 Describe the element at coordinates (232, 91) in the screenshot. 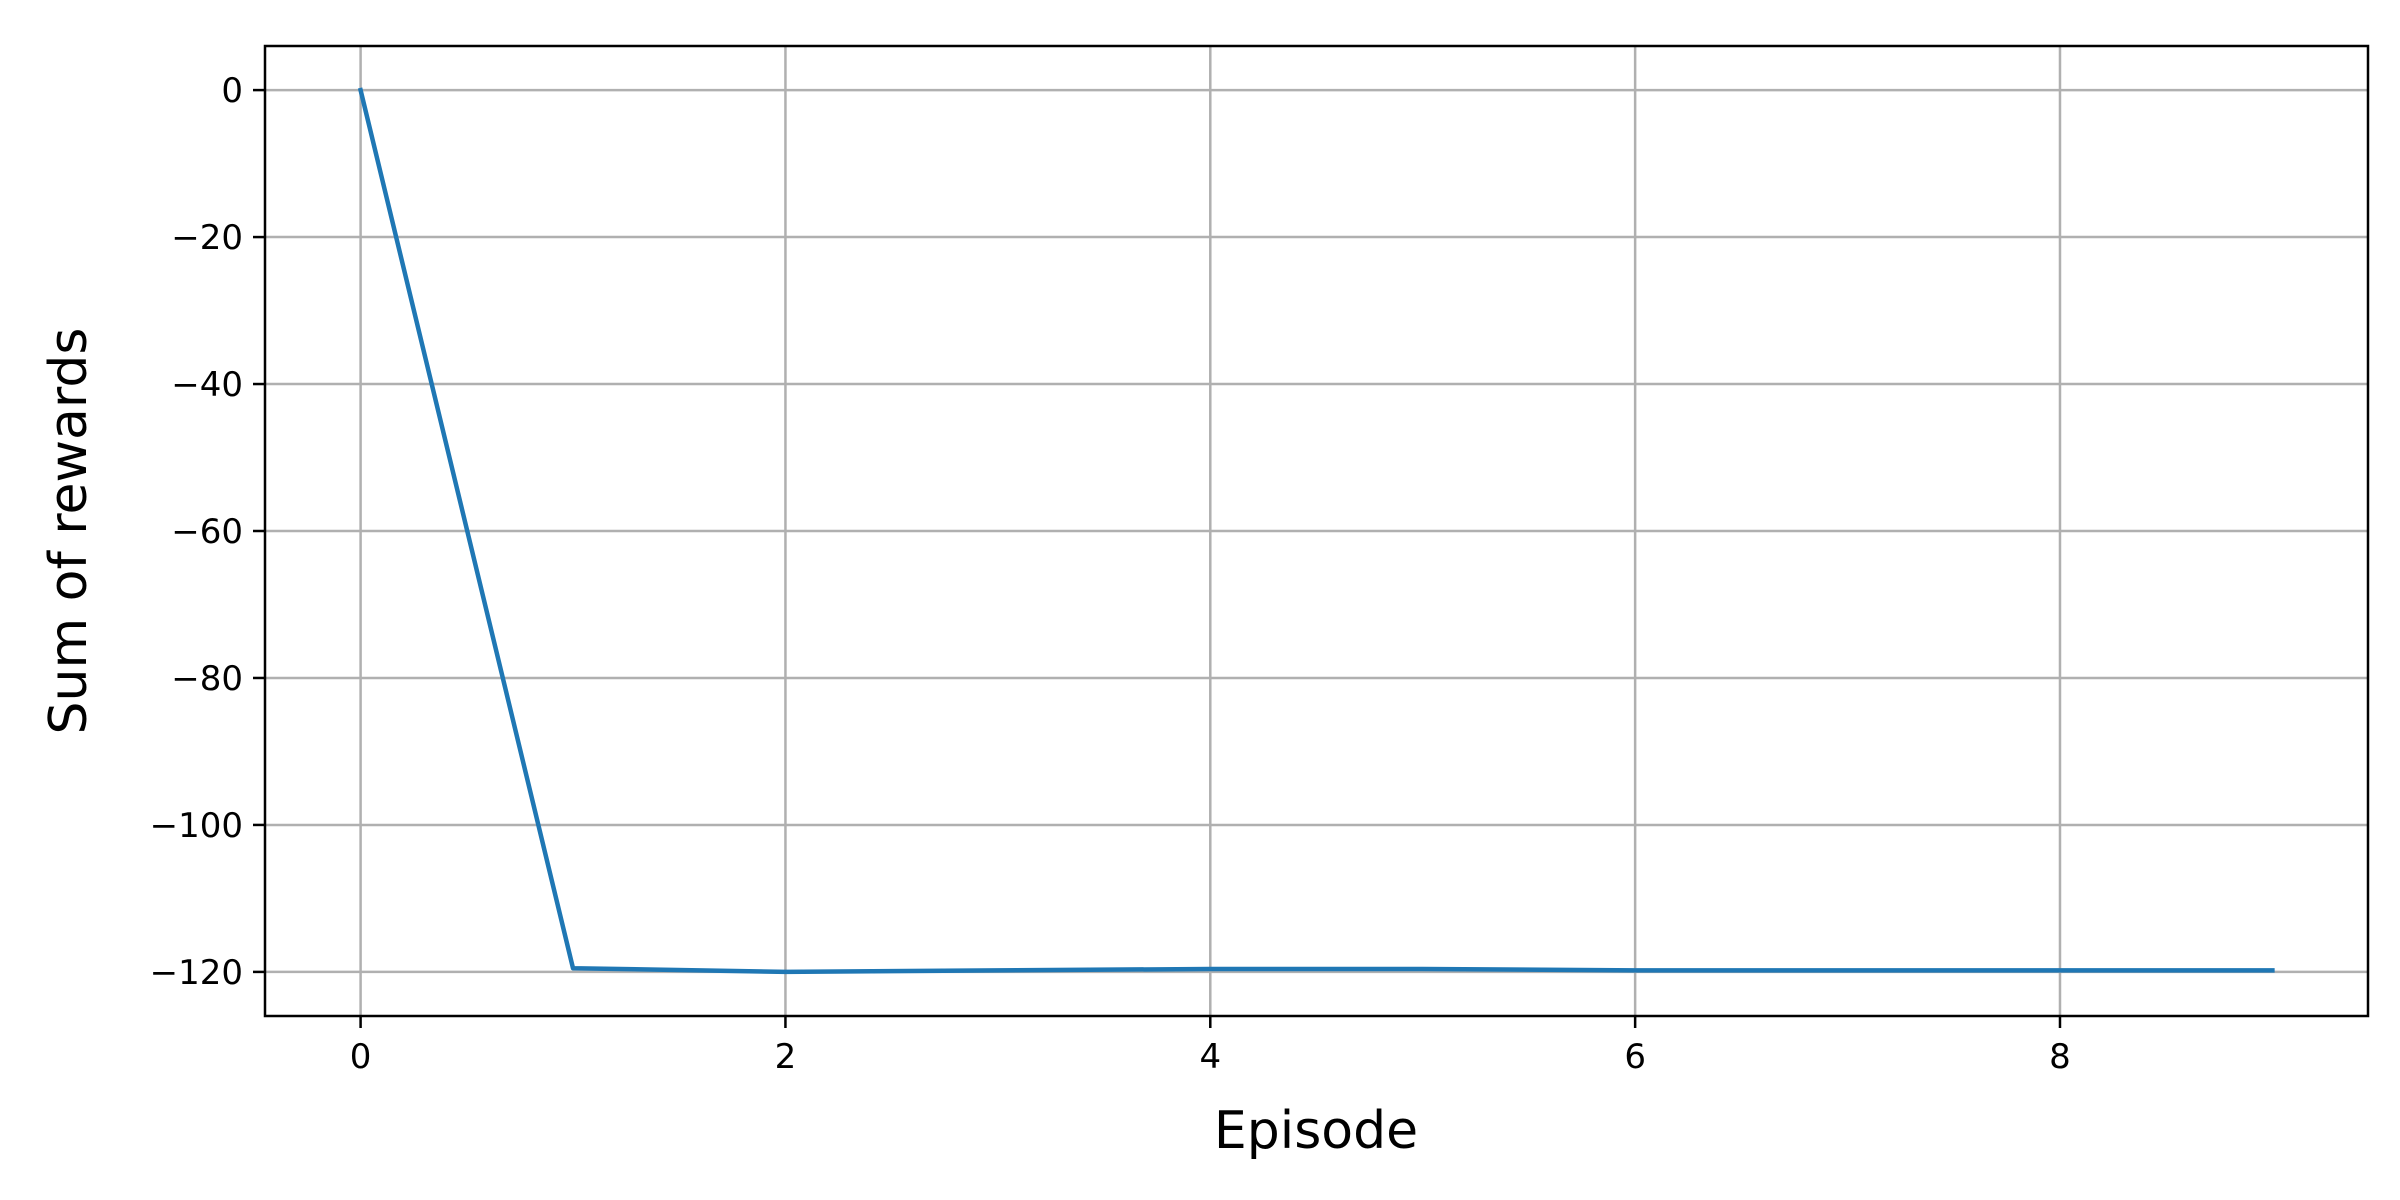

I see `y-tick-label: 0` at that location.